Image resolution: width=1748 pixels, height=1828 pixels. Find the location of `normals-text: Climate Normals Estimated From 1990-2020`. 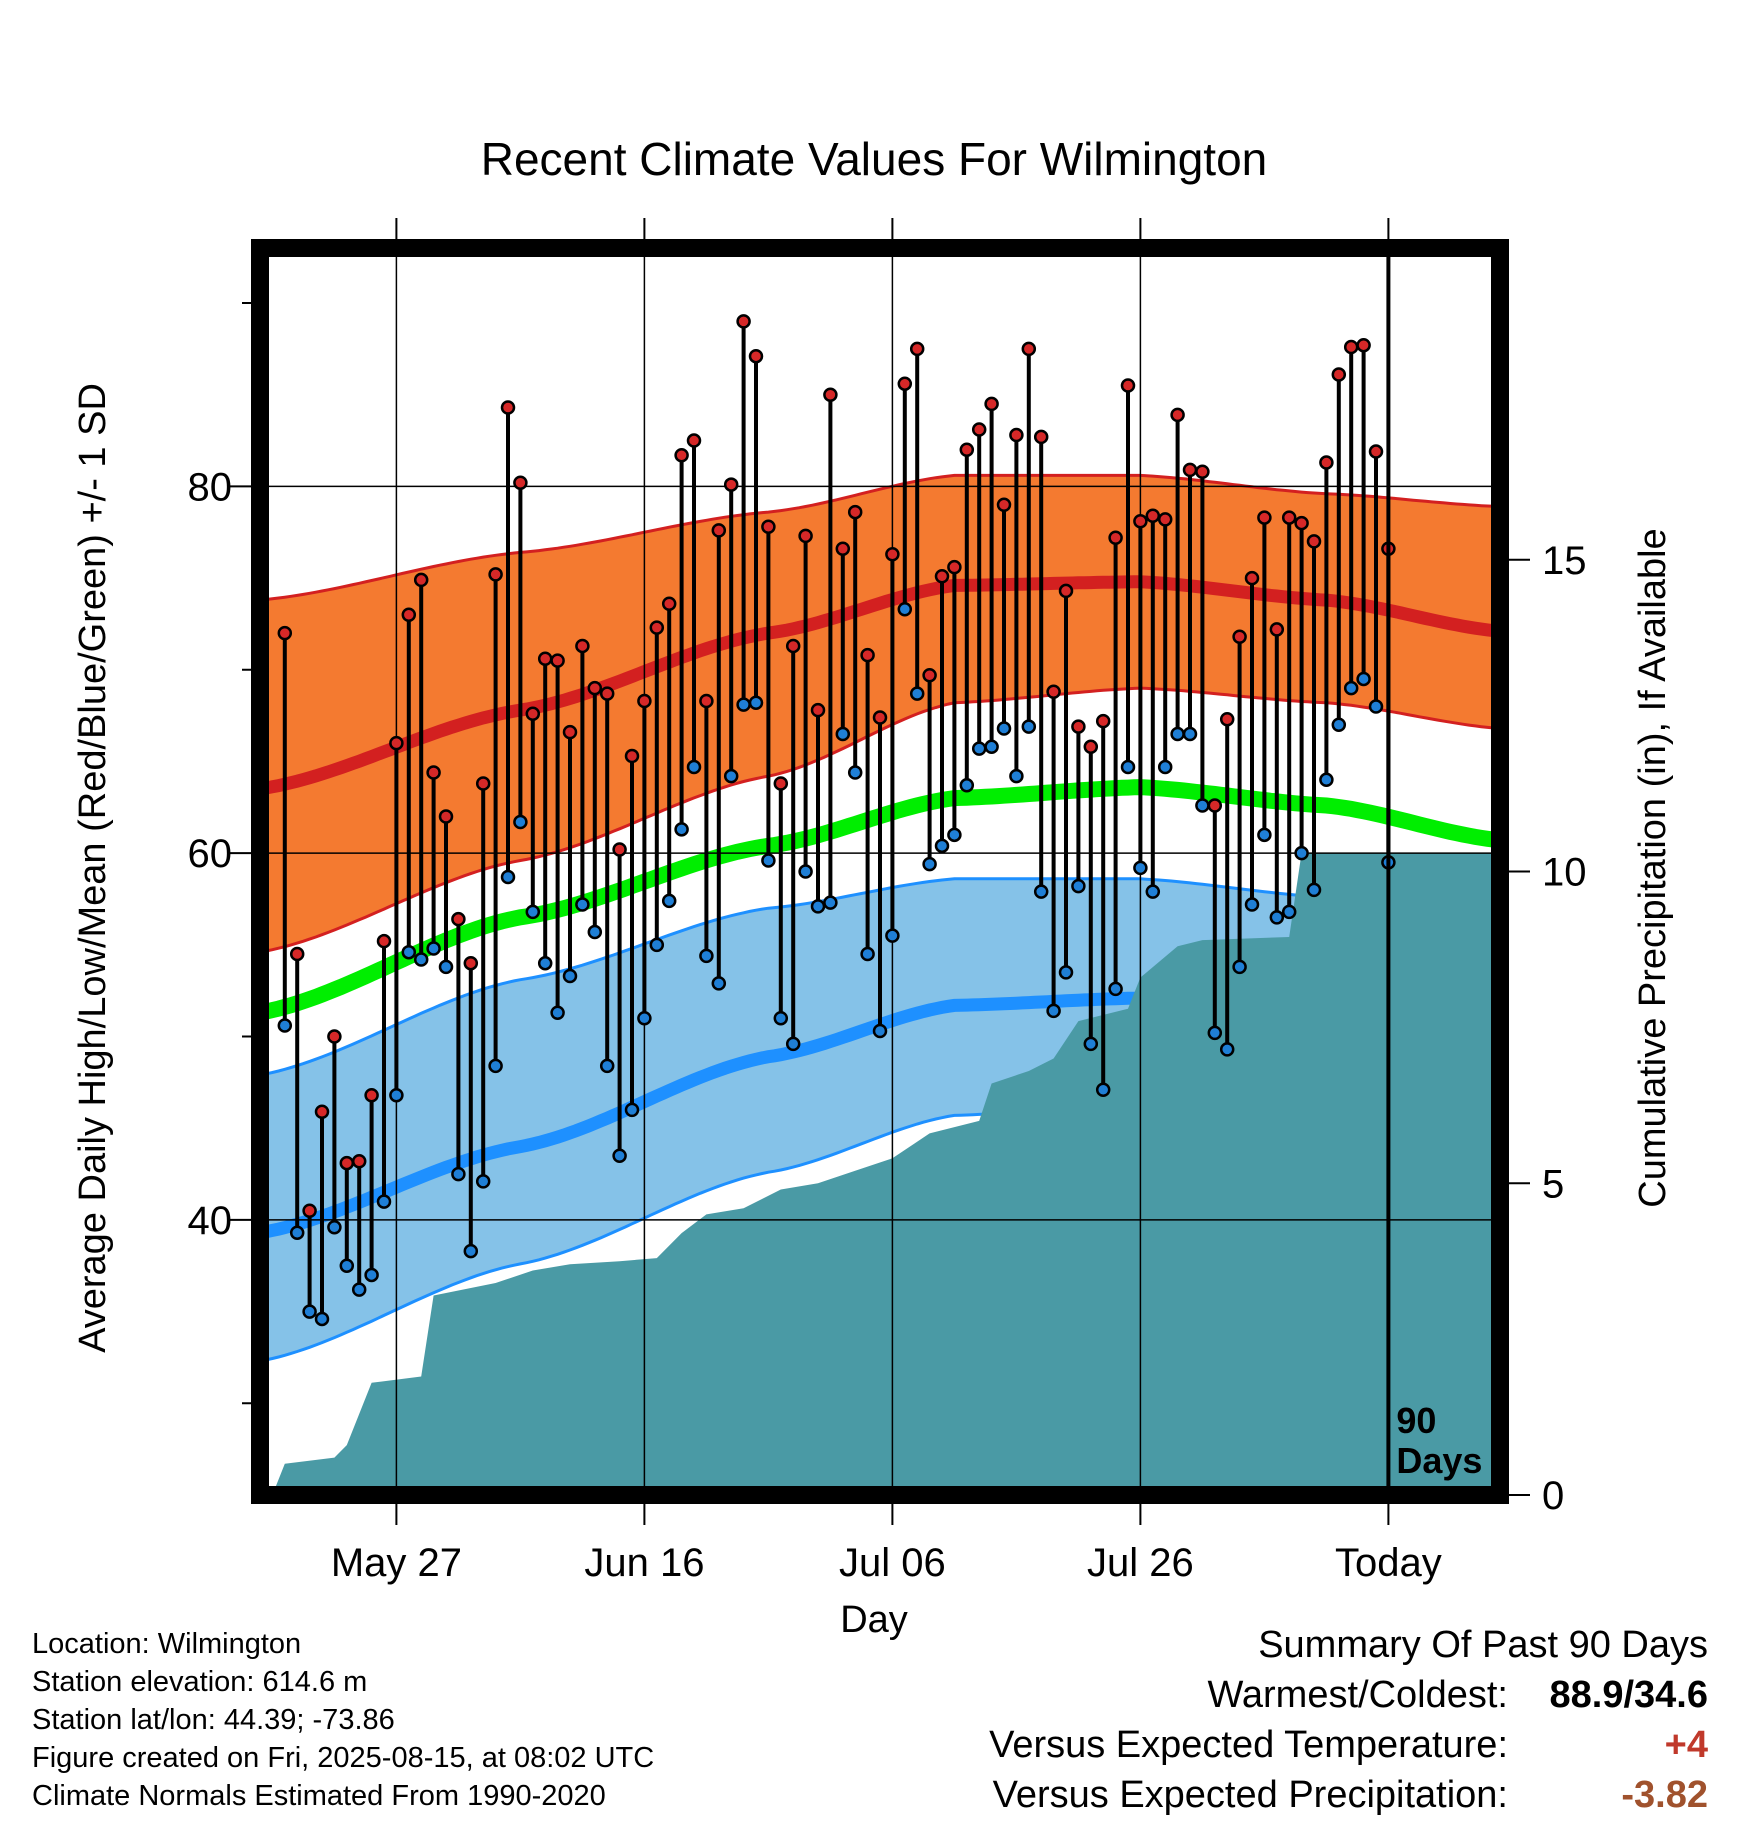

normals-text: Climate Normals Estimated From 1990-2020 is located at coordinates (319, 1796).